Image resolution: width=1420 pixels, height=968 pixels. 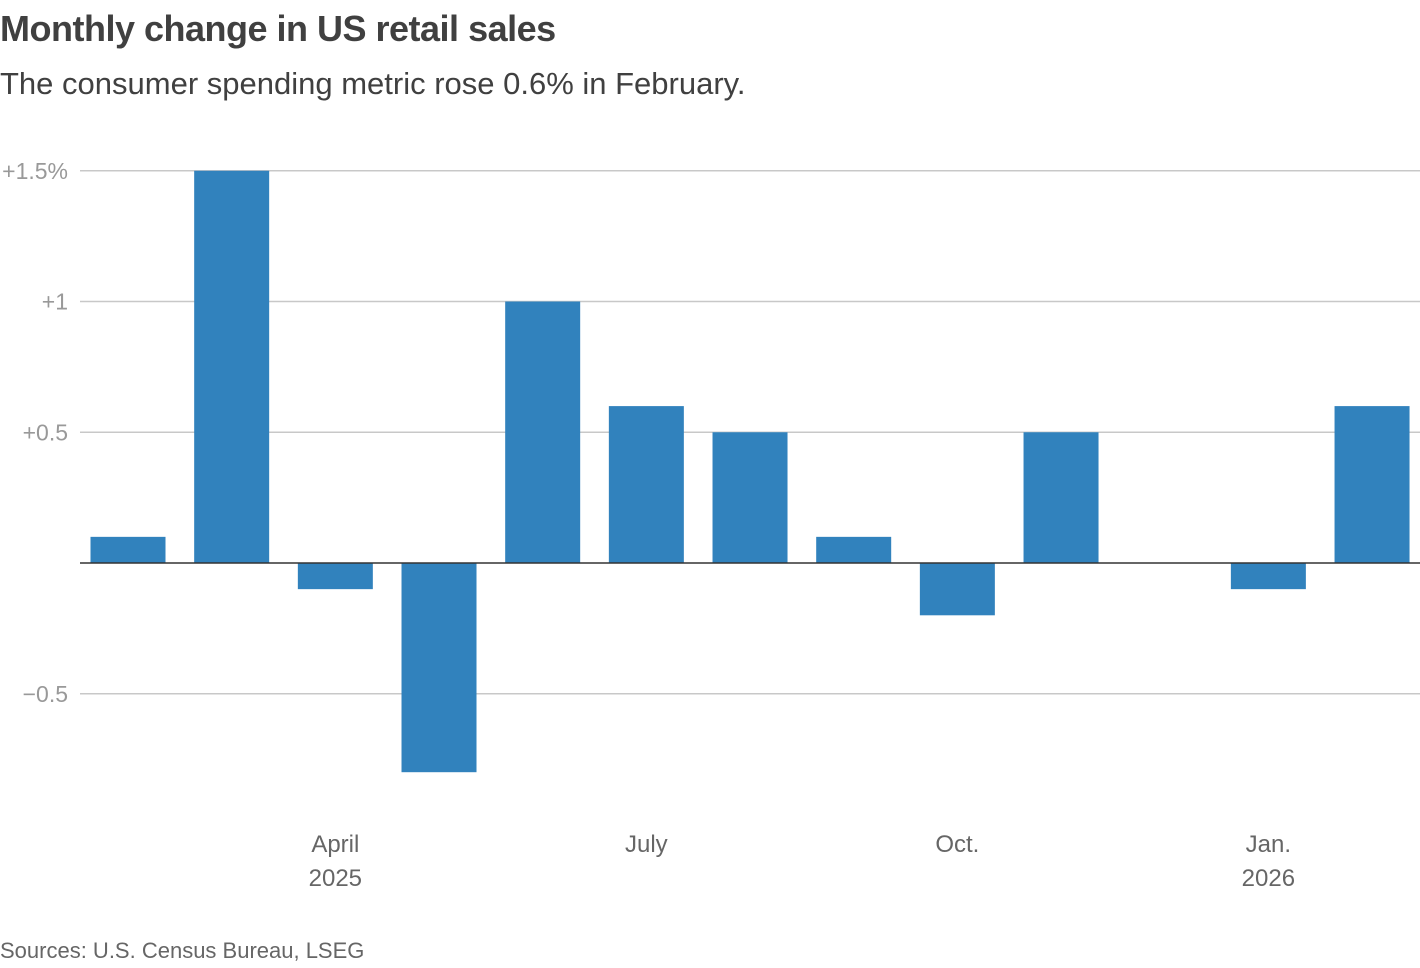 I want to click on bar-nov-2025, so click(x=1061, y=497).